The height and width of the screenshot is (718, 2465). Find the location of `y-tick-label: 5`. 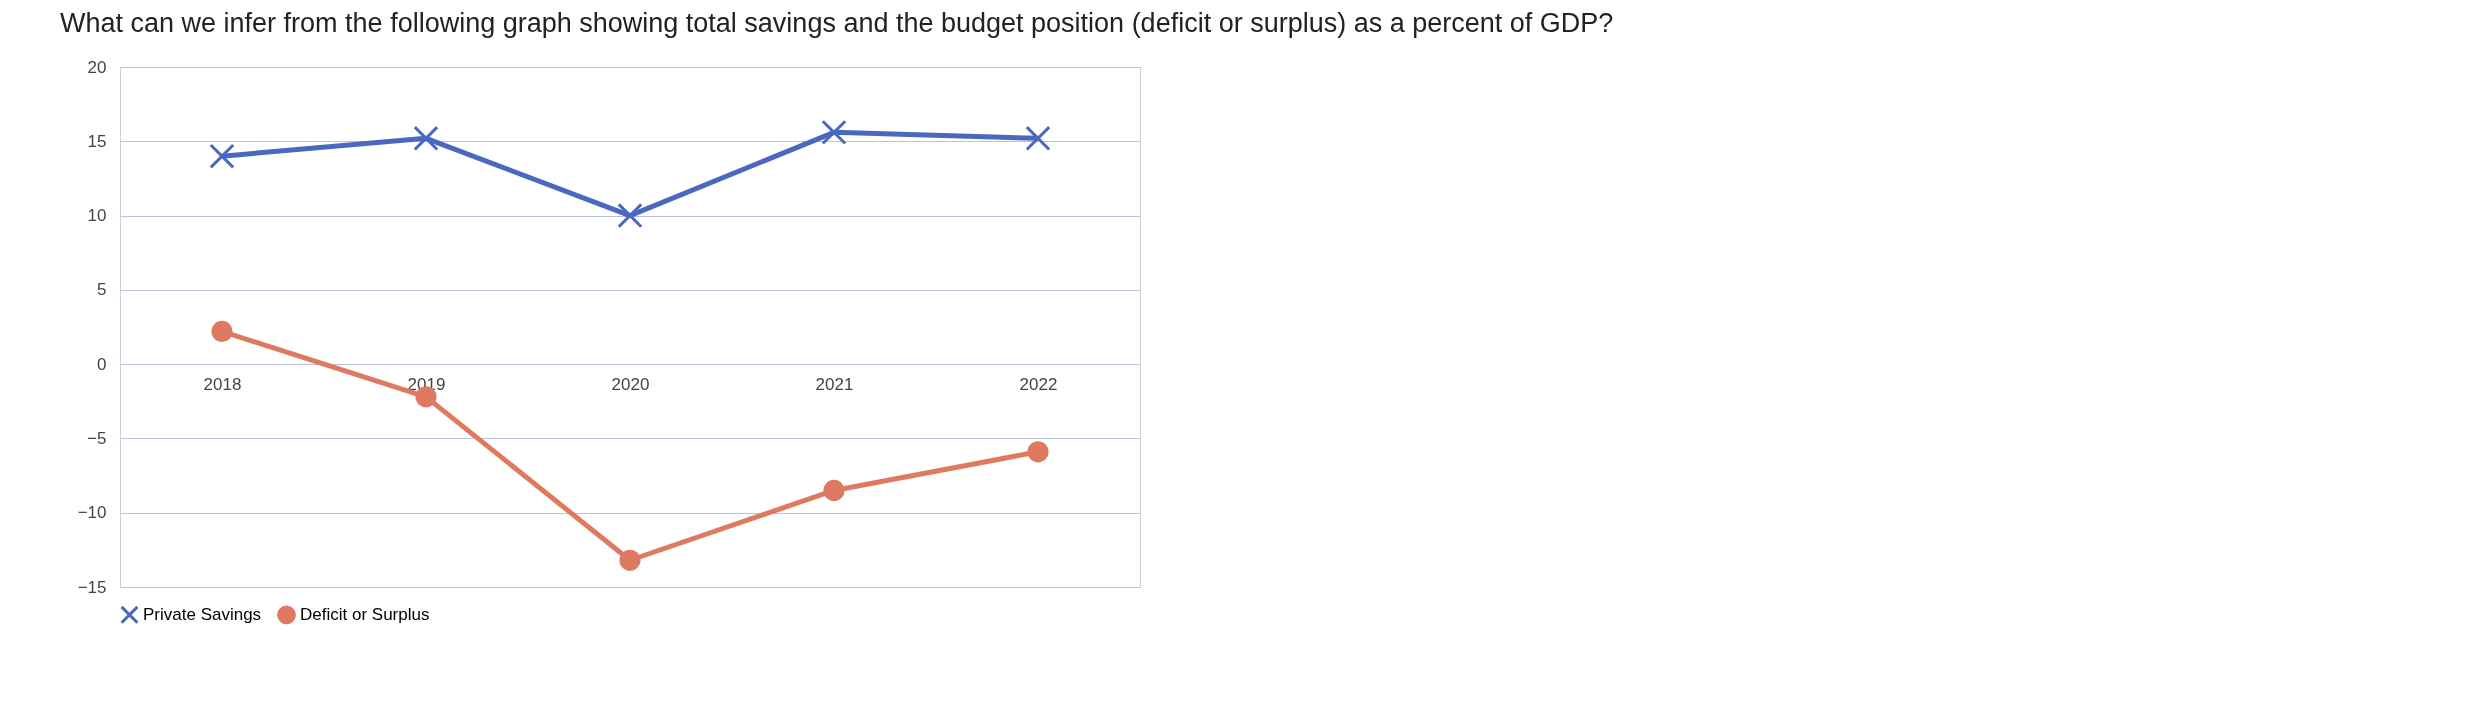

y-tick-label: 5 is located at coordinates (102, 290).